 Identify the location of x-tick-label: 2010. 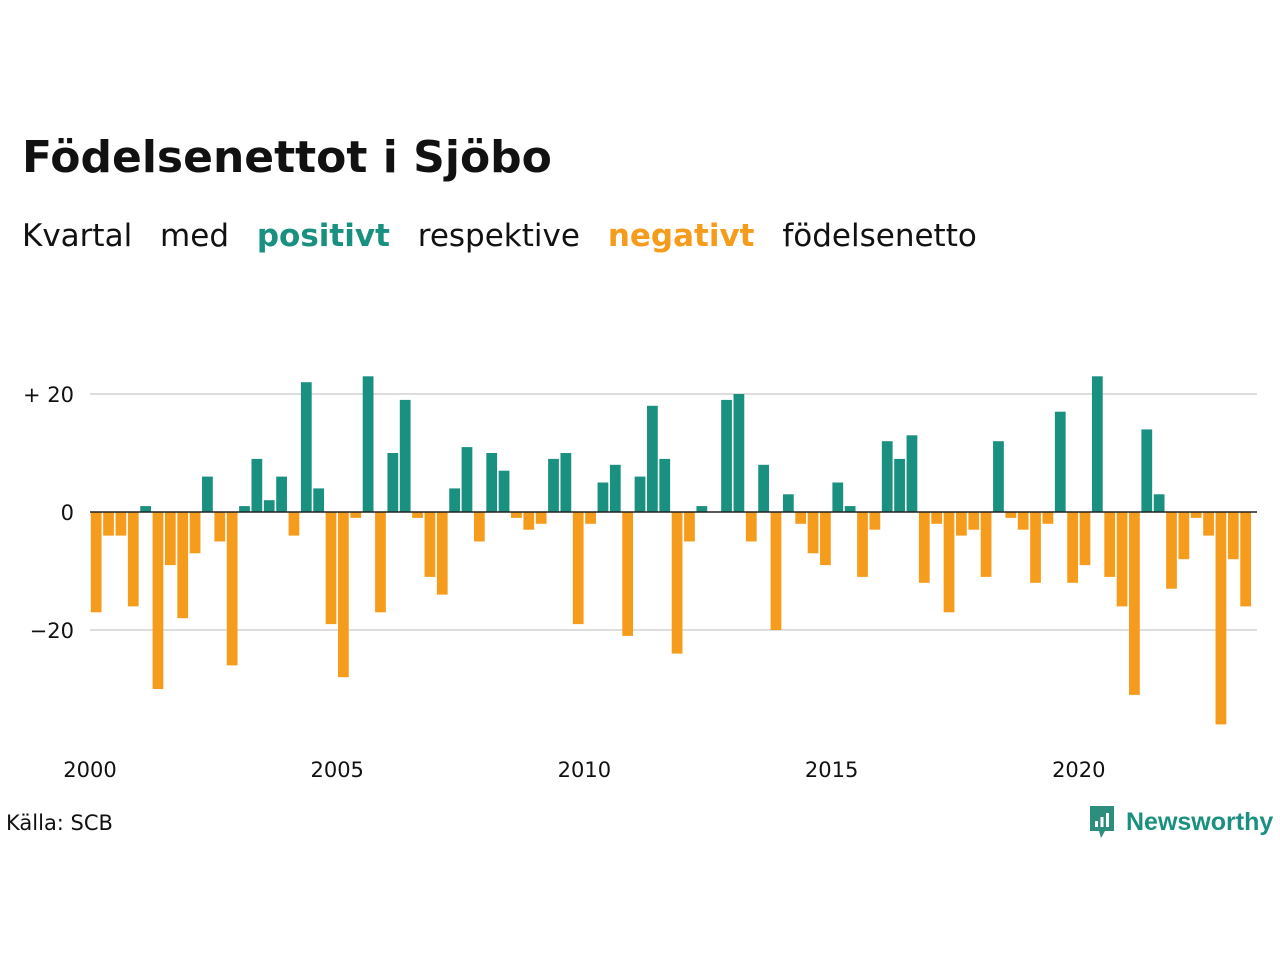
(584, 770).